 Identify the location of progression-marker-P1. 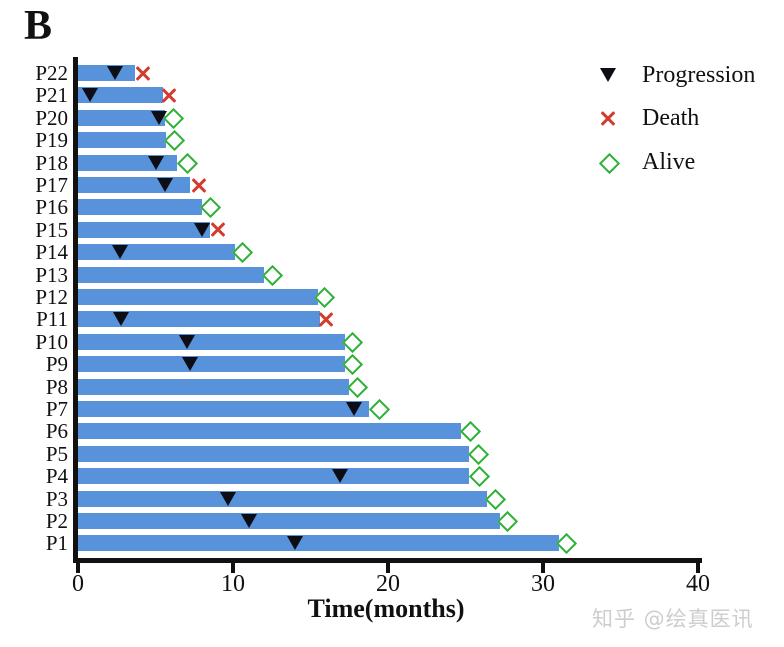
(295, 543).